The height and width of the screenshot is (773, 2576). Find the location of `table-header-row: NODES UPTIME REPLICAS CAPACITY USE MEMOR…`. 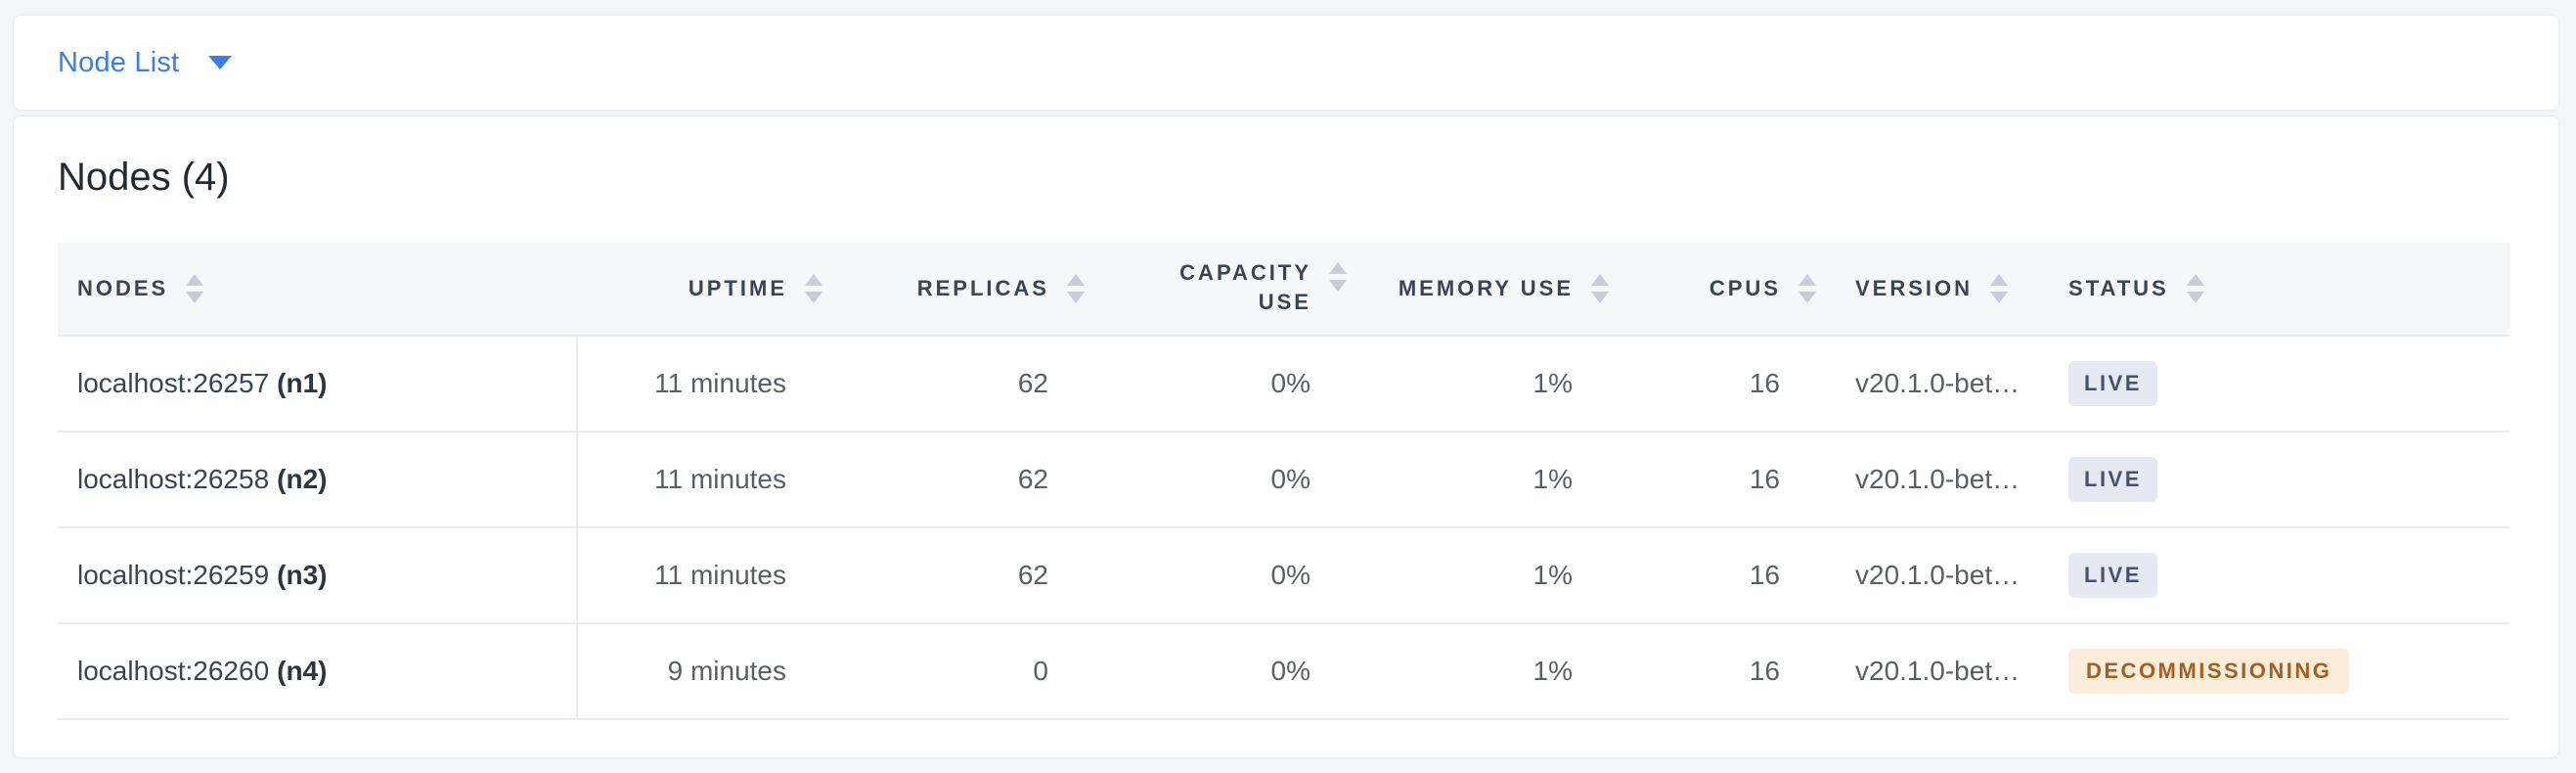

table-header-row: NODES UPTIME REPLICAS CAPACITY USE MEMOR… is located at coordinates (1284, 290).